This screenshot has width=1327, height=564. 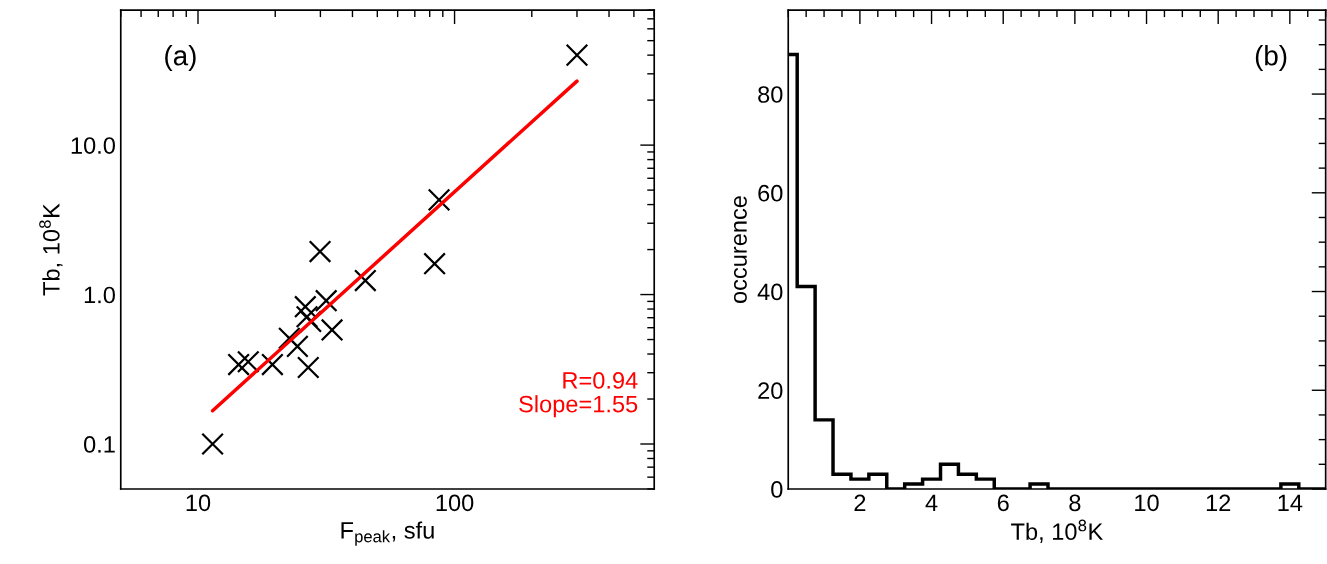 I want to click on x-tick-label: 14, so click(x=1290, y=502).